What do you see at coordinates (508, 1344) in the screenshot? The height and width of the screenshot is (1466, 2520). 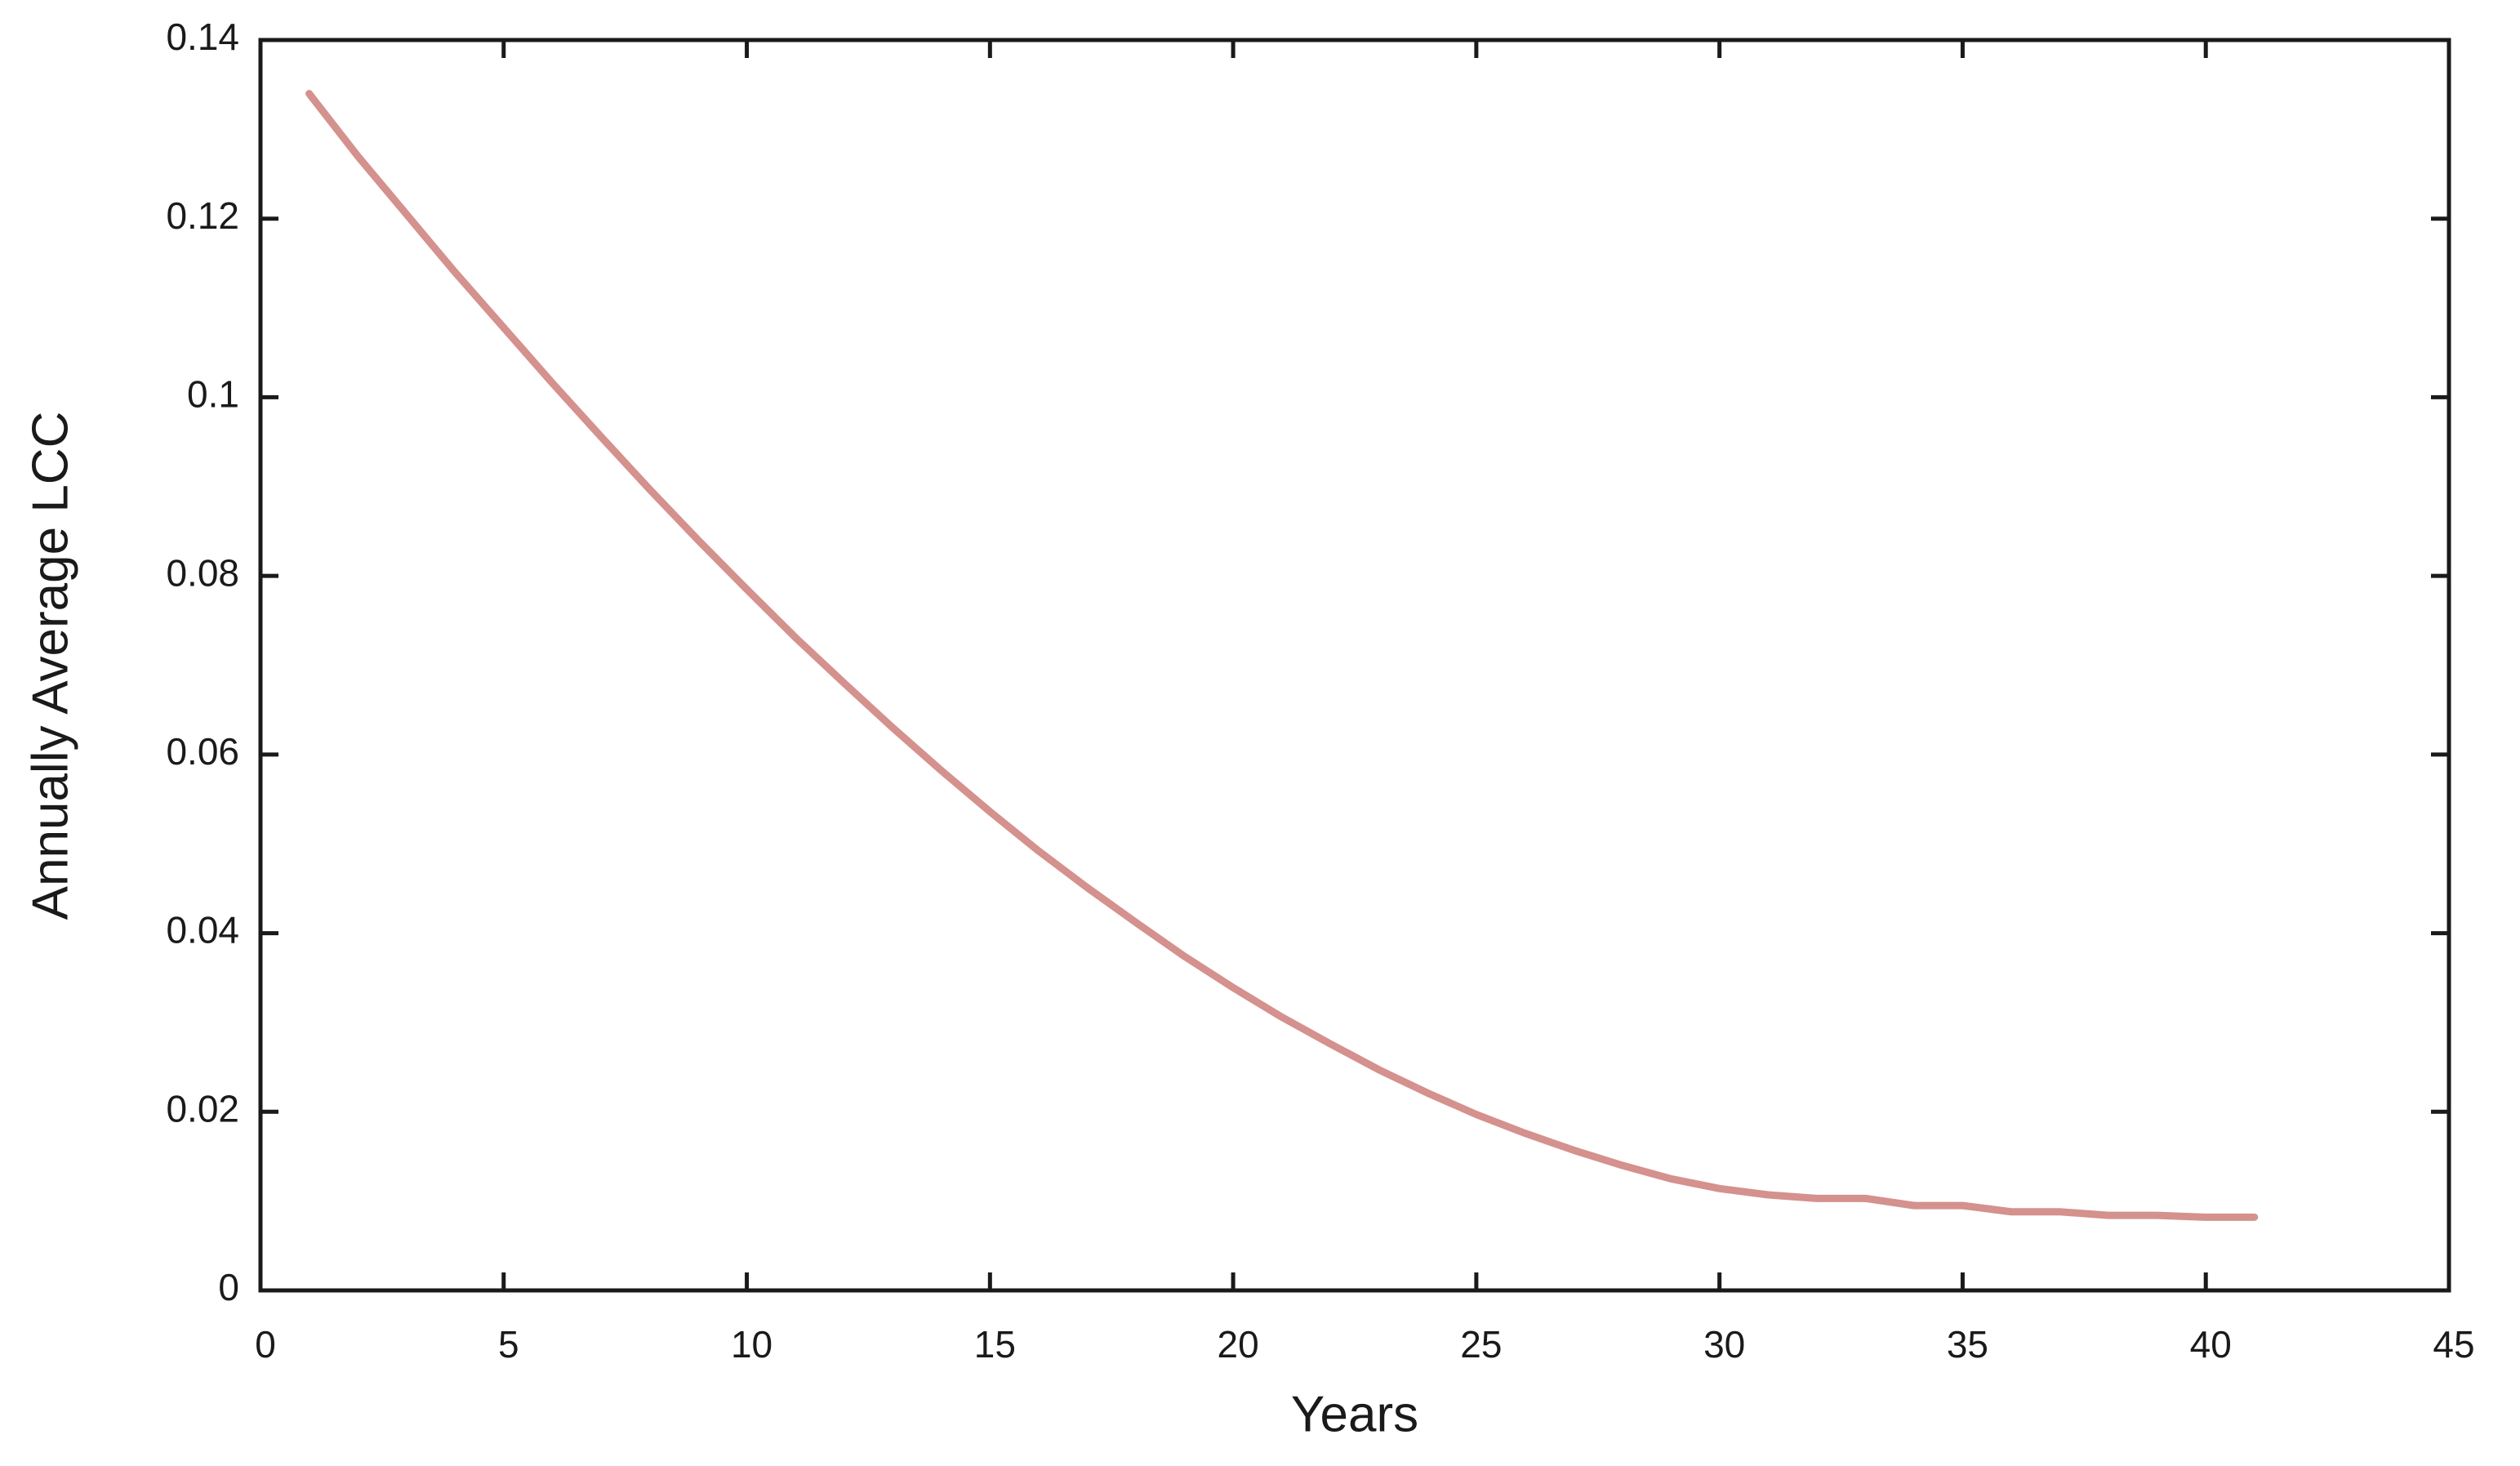 I see `x-tick-label: 5` at bounding box center [508, 1344].